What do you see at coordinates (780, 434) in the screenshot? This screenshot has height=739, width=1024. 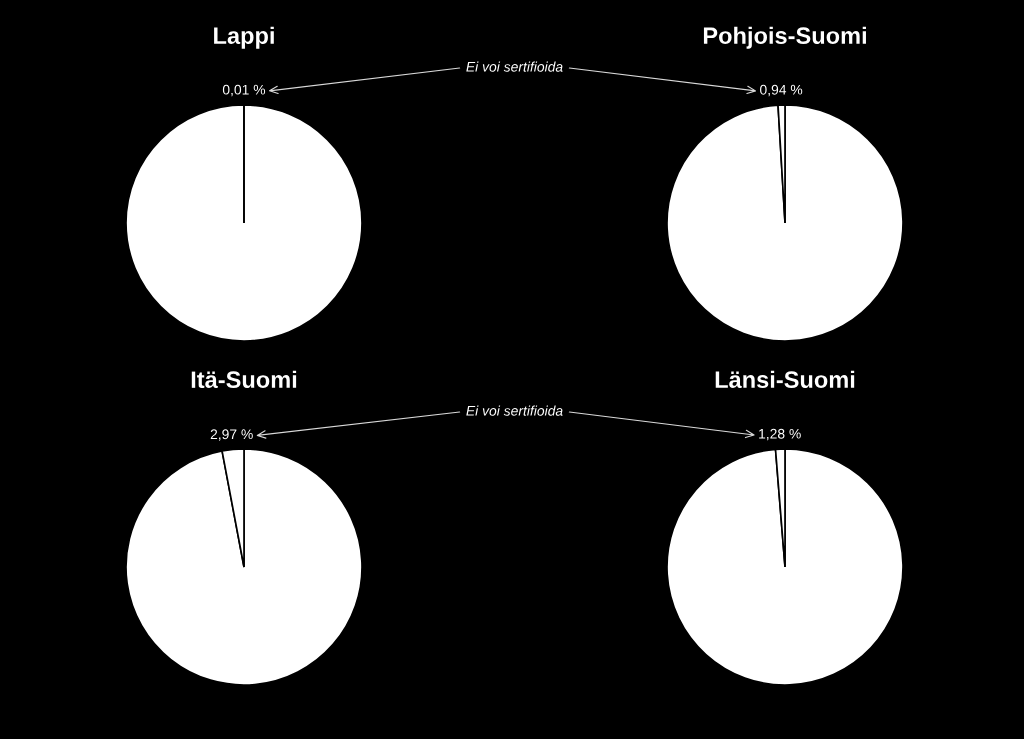 I see `data-label: 1,28 %` at bounding box center [780, 434].